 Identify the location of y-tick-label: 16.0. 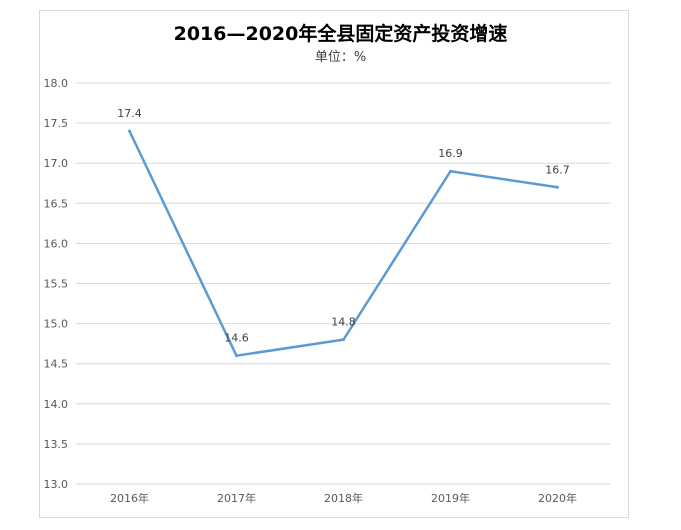
(56, 243).